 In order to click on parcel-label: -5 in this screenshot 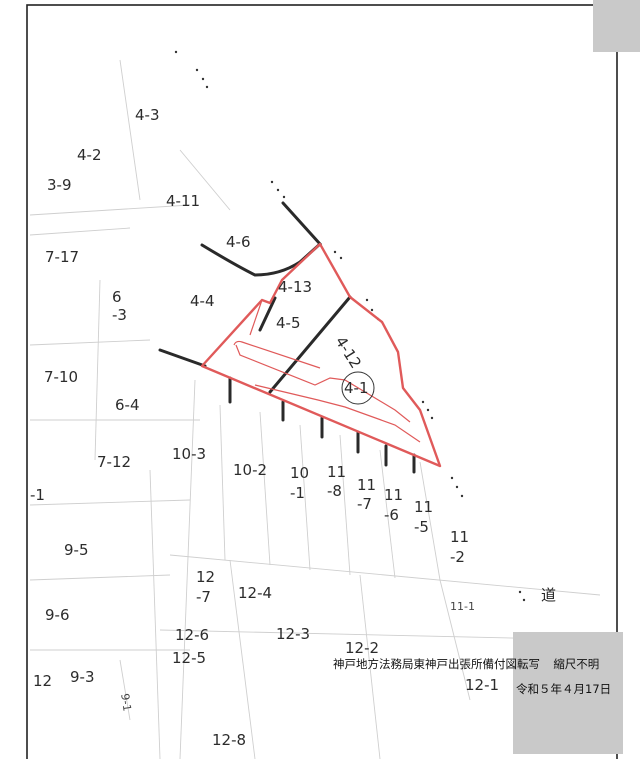, I will do `click(421, 527)`.